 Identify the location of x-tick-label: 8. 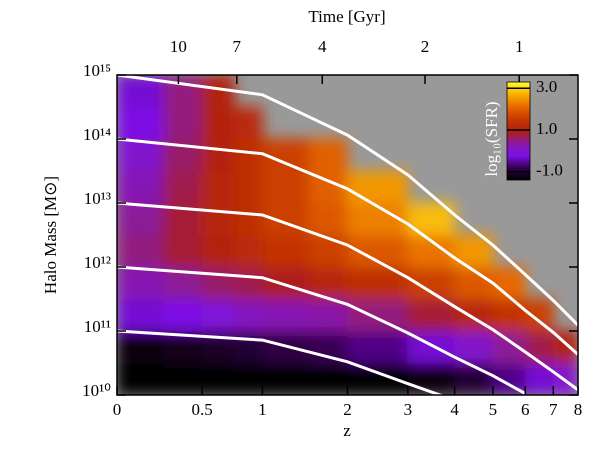
(578, 409).